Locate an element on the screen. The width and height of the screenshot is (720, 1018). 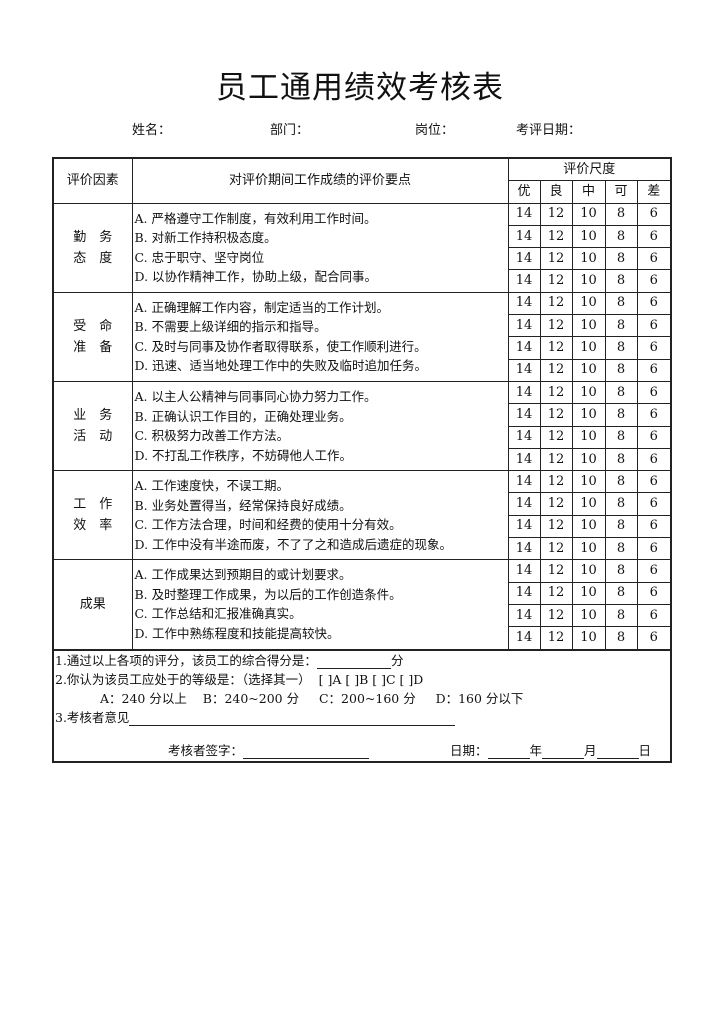
day-field is located at coordinates (617, 751).